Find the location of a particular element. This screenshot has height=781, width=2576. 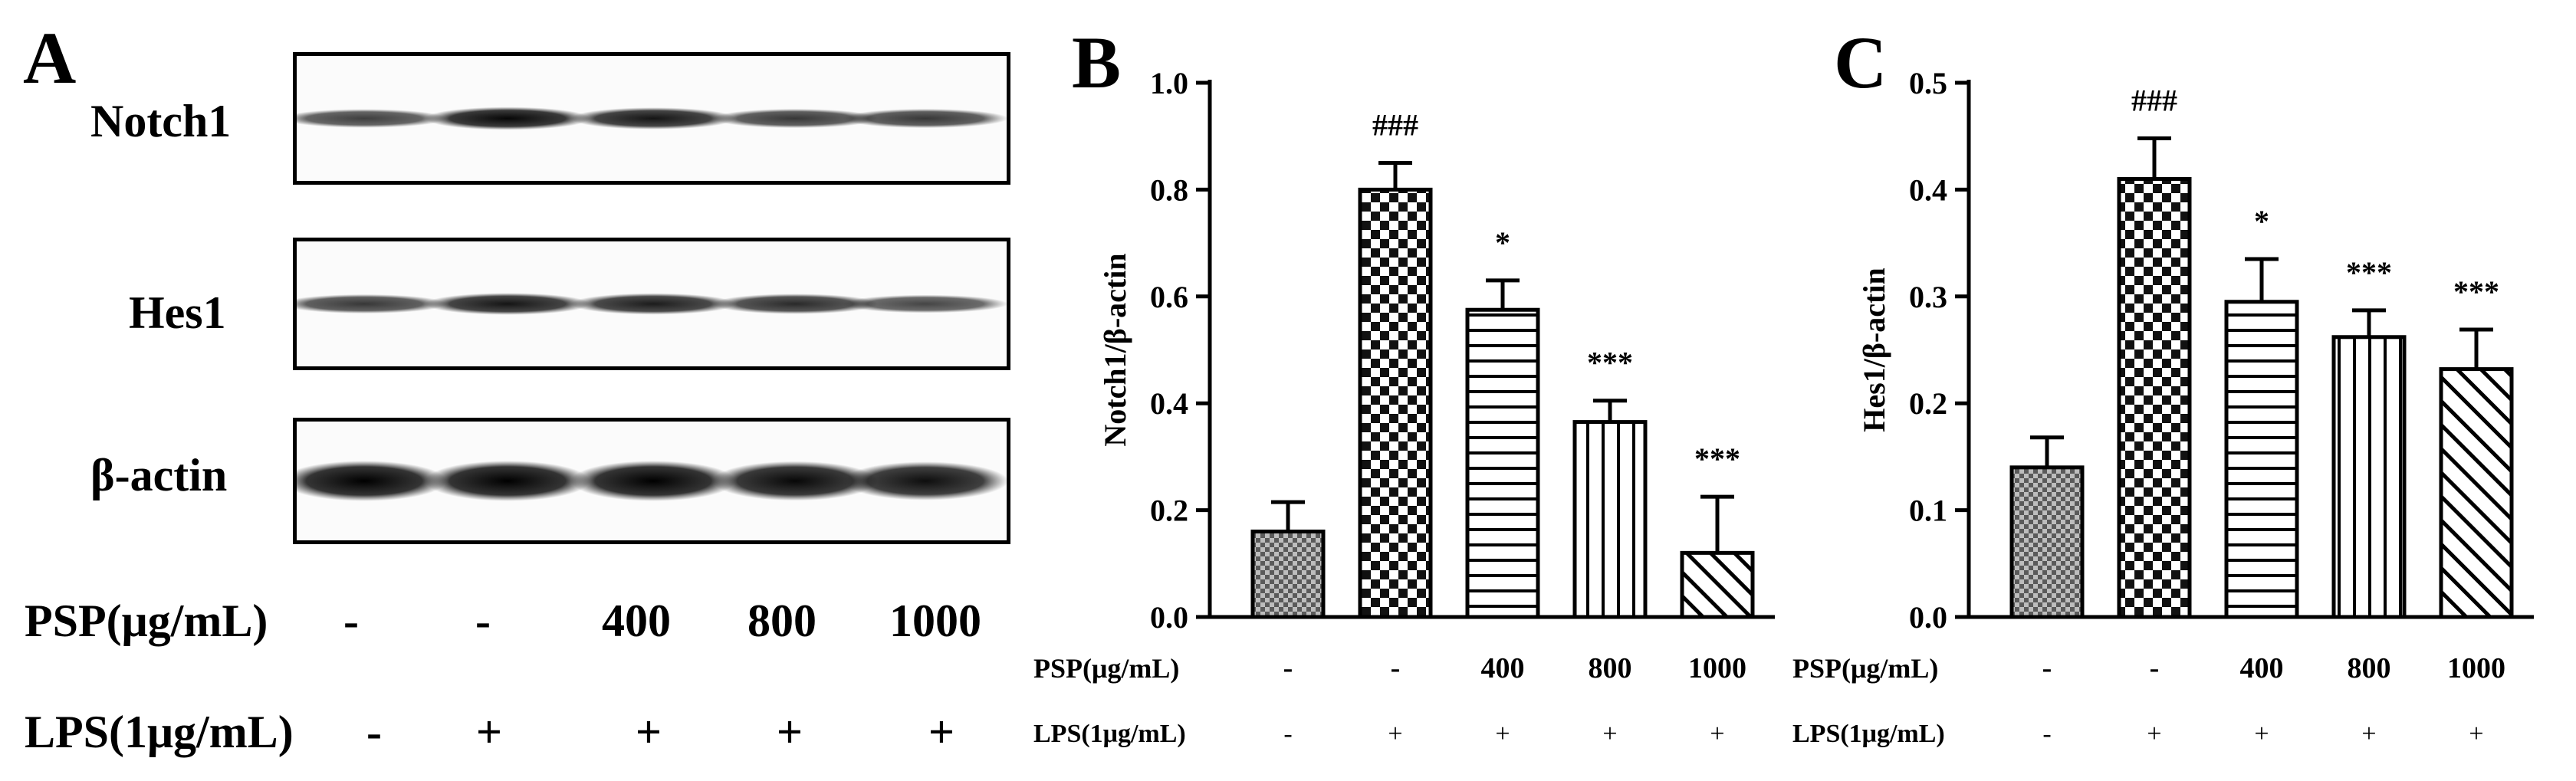

y-axis-label: Notch1/β-actin is located at coordinates (1115, 349).